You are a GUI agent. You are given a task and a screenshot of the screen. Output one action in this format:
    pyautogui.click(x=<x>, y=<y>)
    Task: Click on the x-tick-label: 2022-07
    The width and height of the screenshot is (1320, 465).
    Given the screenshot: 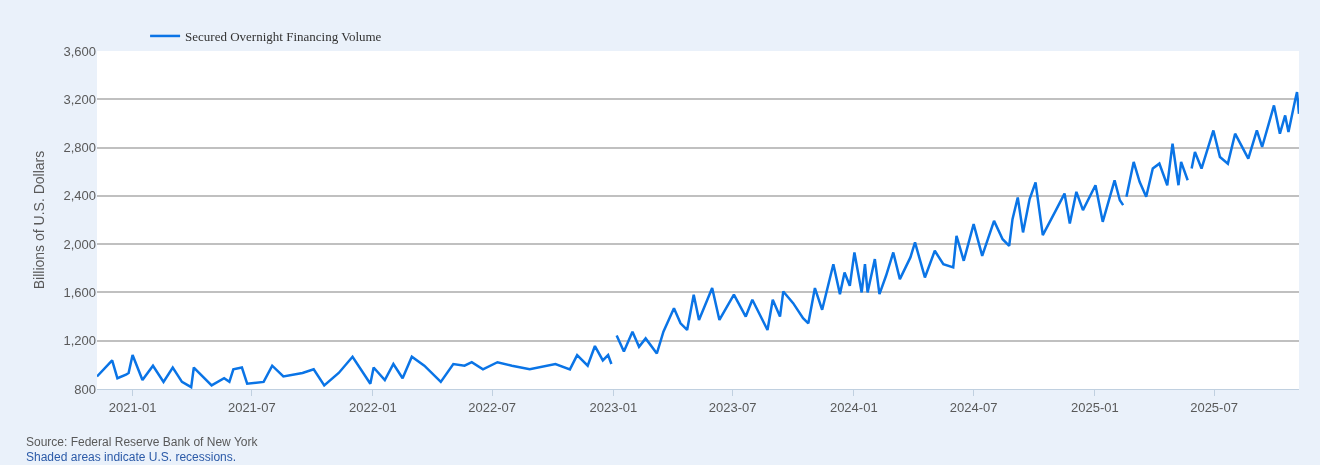 What is the action you would take?
    pyautogui.click(x=492, y=407)
    